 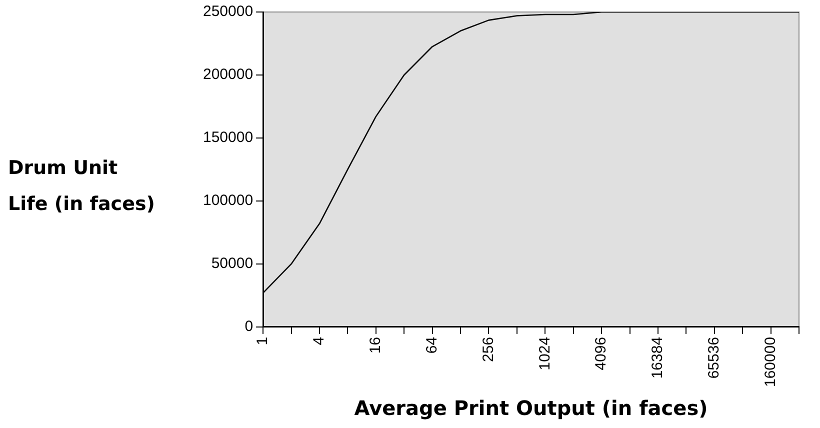 What do you see at coordinates (228, 201) in the screenshot?
I see `y-tick-label: 100000` at bounding box center [228, 201].